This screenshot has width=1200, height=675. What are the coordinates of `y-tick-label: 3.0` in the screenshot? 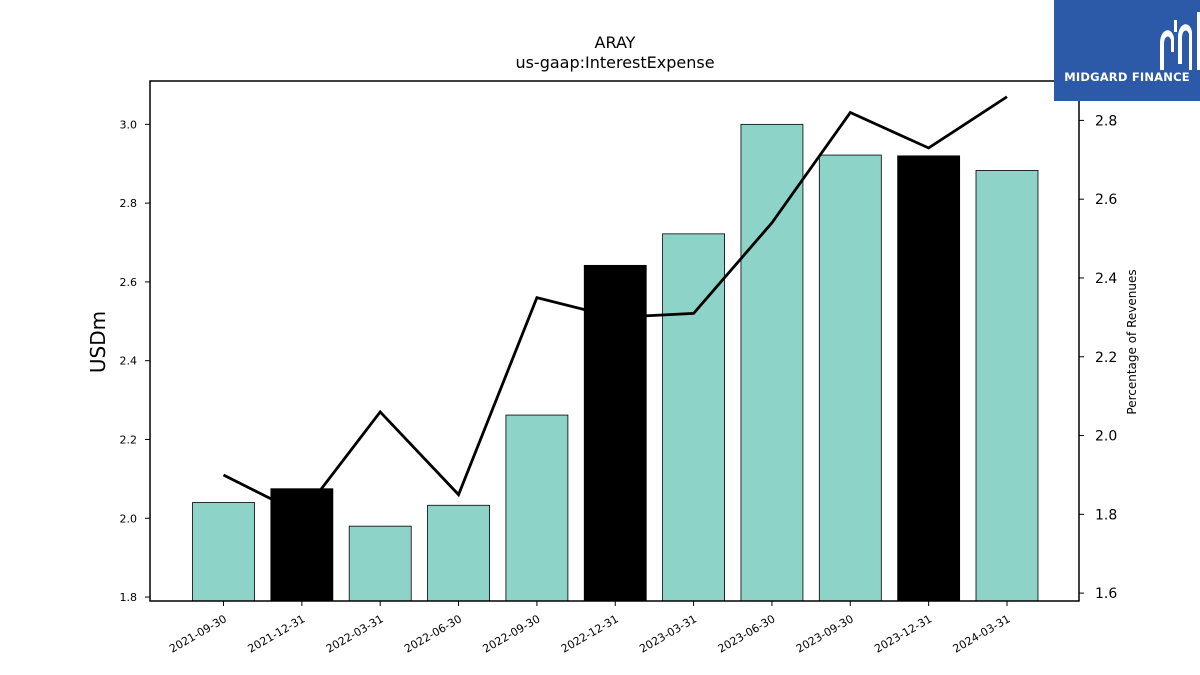 It's located at (129, 124).